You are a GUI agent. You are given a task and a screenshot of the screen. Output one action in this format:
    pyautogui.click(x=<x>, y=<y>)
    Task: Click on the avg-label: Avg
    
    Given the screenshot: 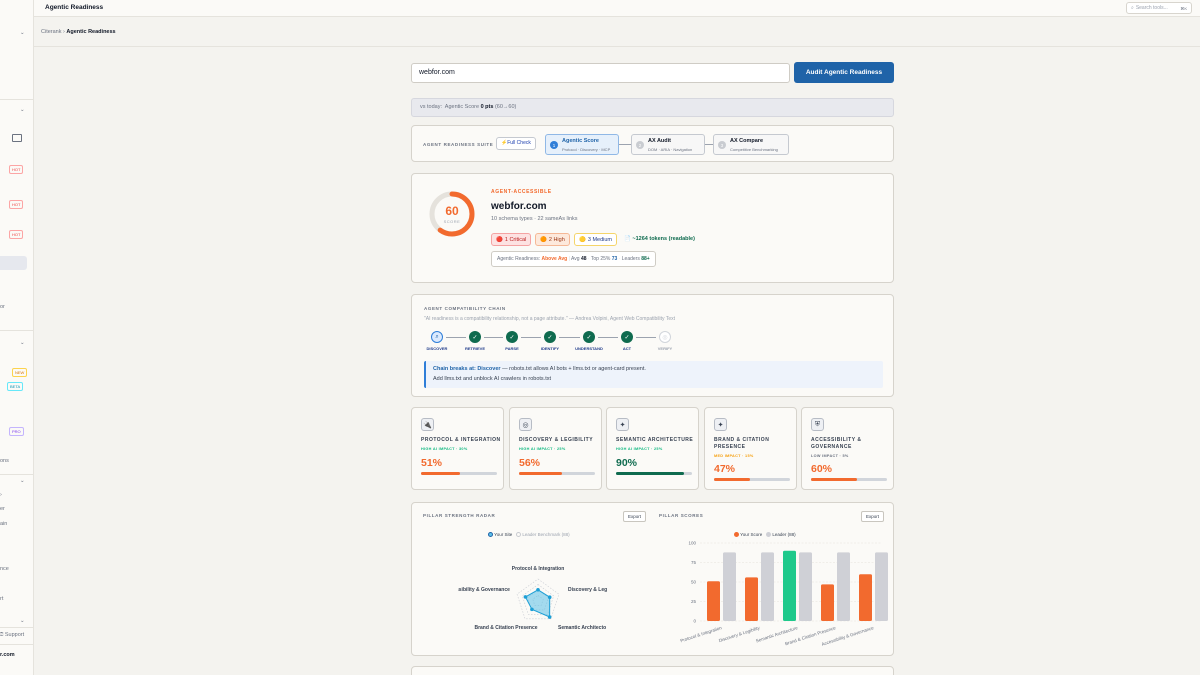 What is the action you would take?
    pyautogui.click(x=575, y=259)
    